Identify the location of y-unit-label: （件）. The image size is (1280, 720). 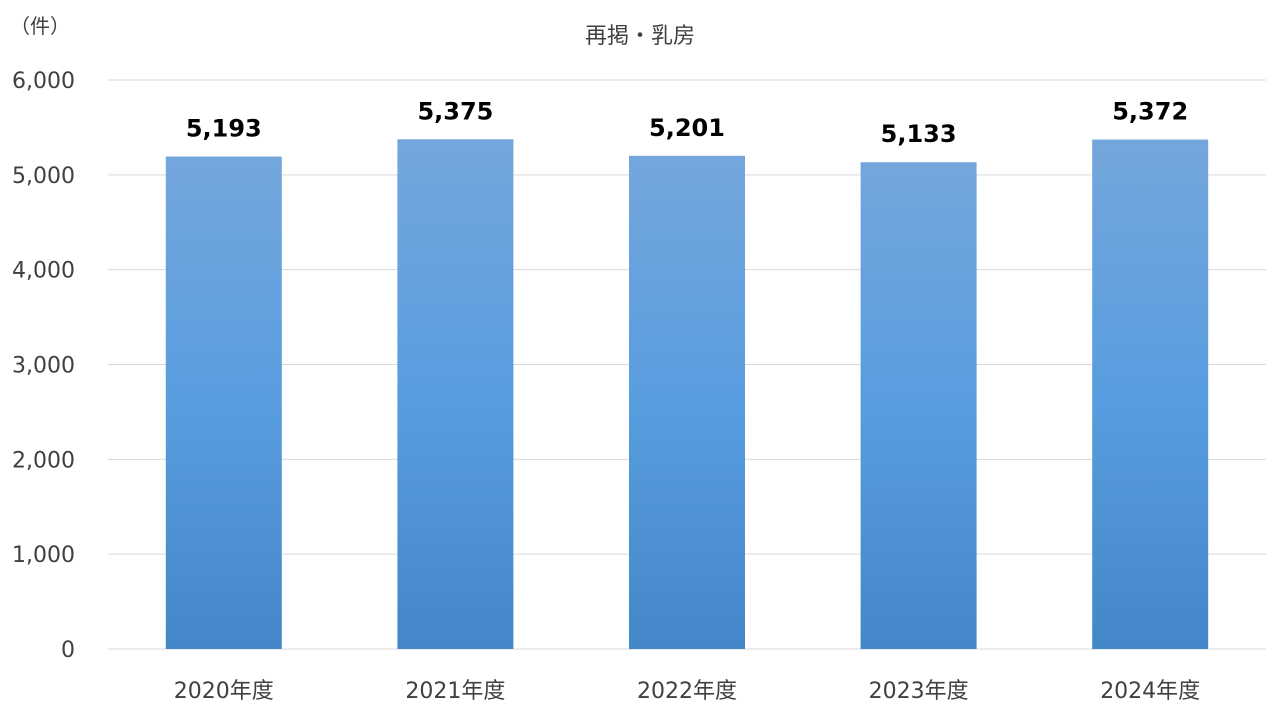
(40, 26).